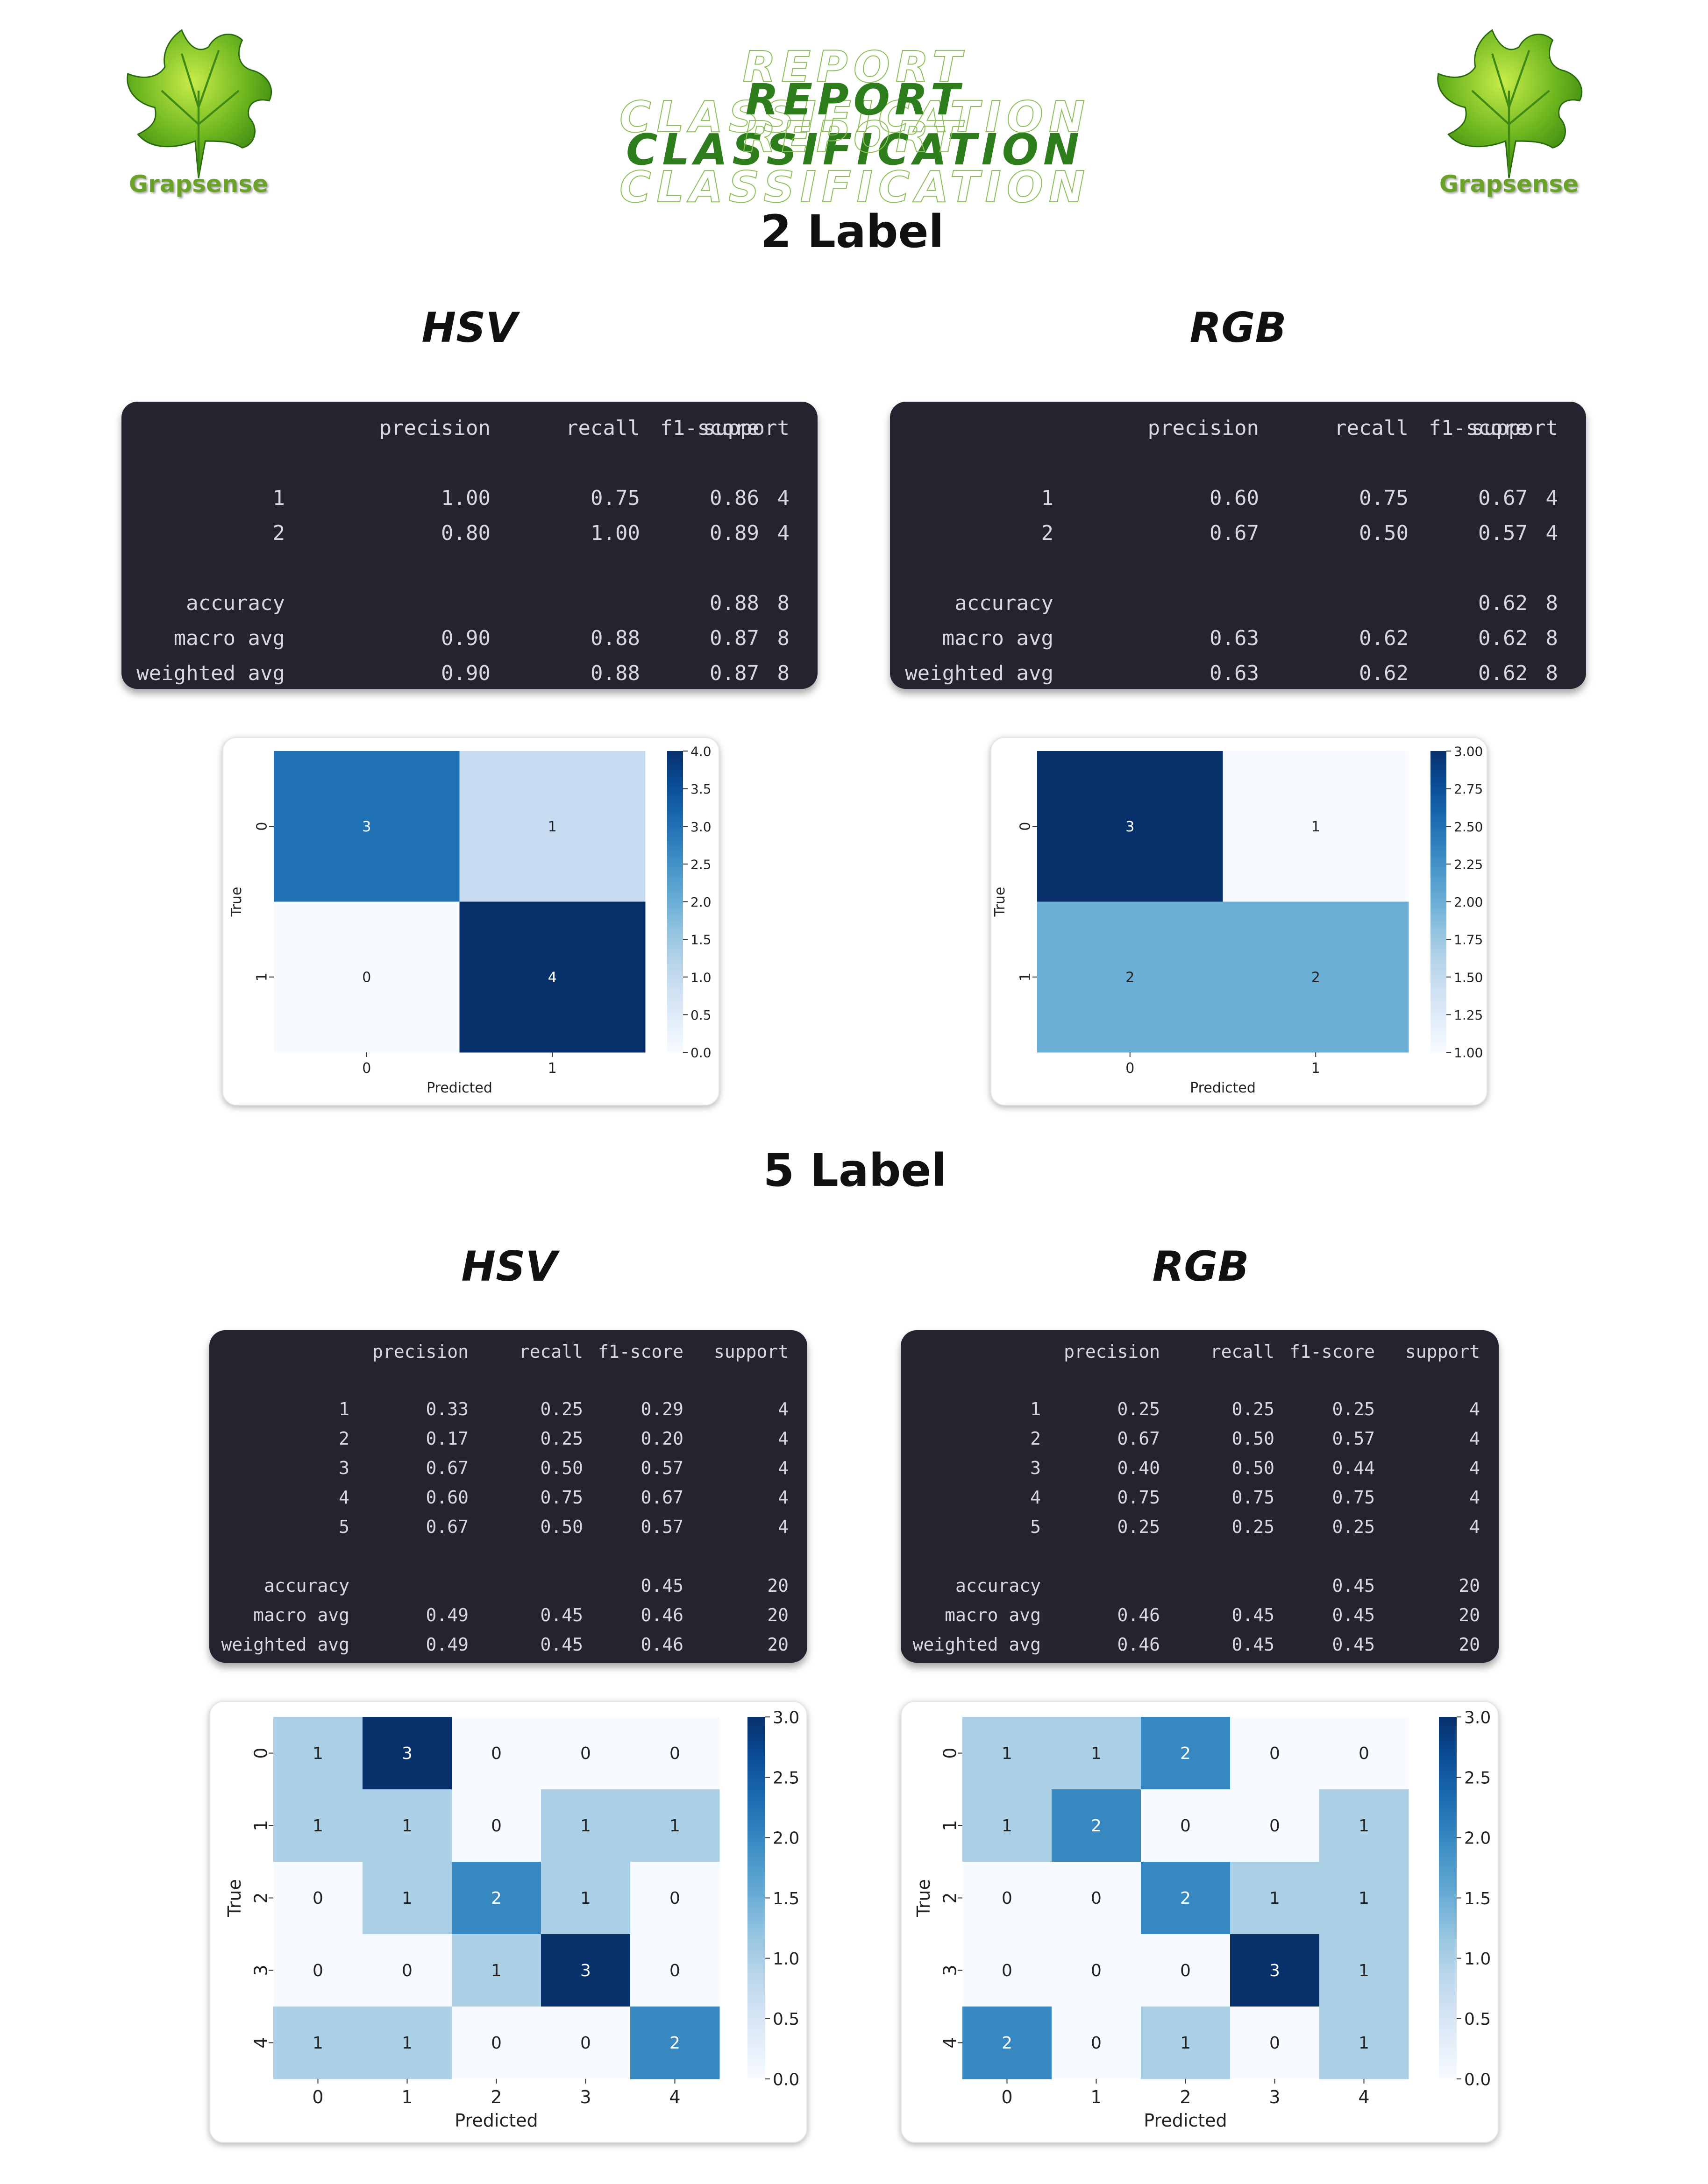  I want to click on colorbar-tick-label: 2.0, so click(786, 1838).